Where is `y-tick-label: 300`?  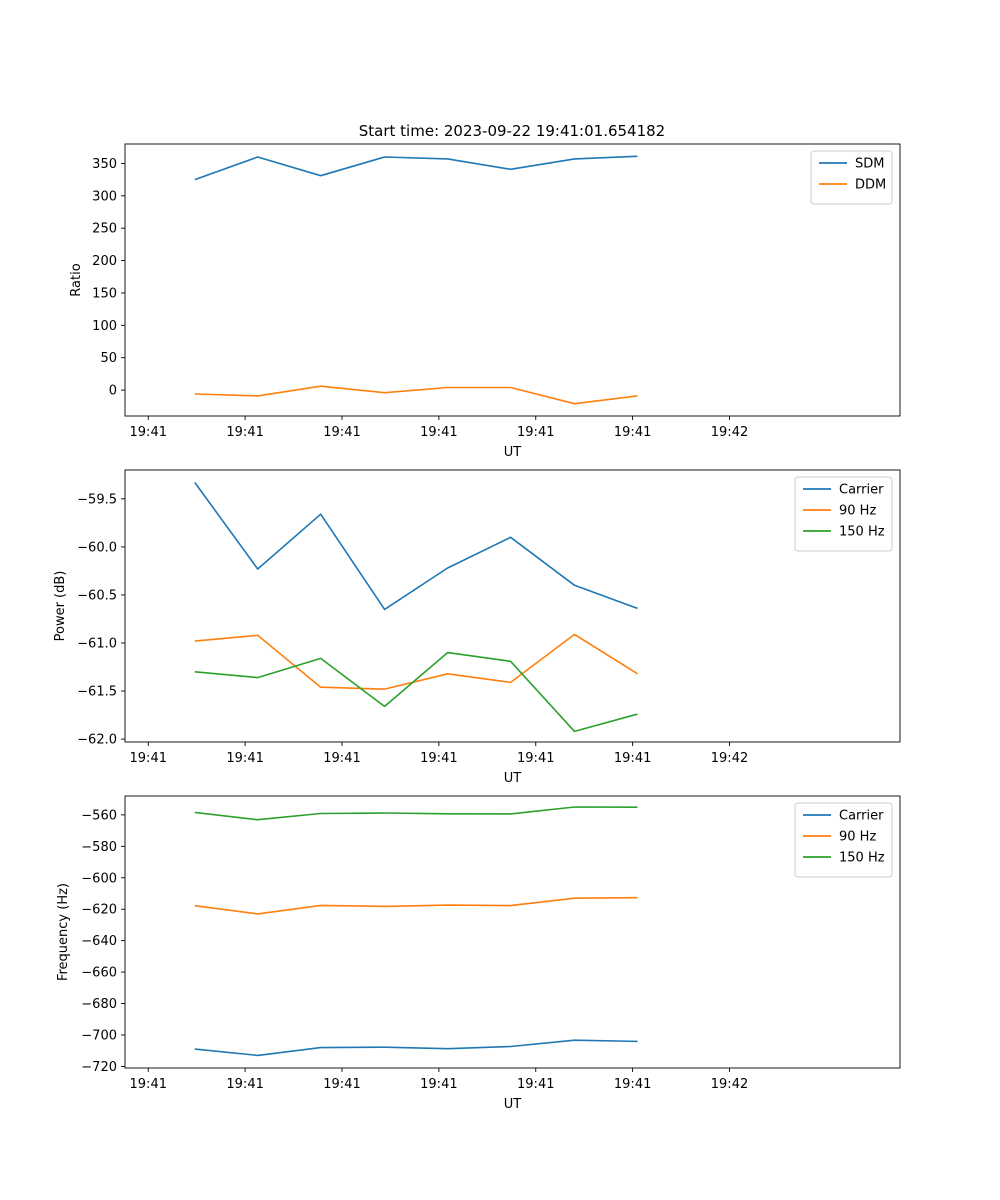 y-tick-label: 300 is located at coordinates (104, 196).